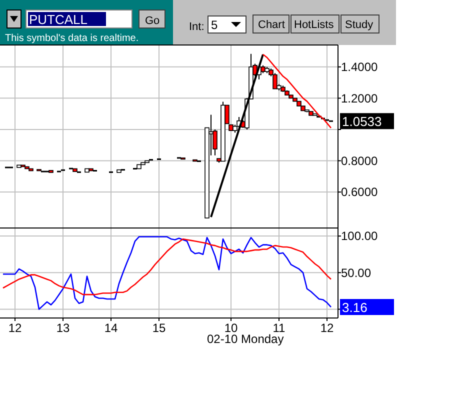 The width and height of the screenshot is (466, 408). Describe the element at coordinates (159, 328) in the screenshot. I see `x-tick-label: 15` at that location.